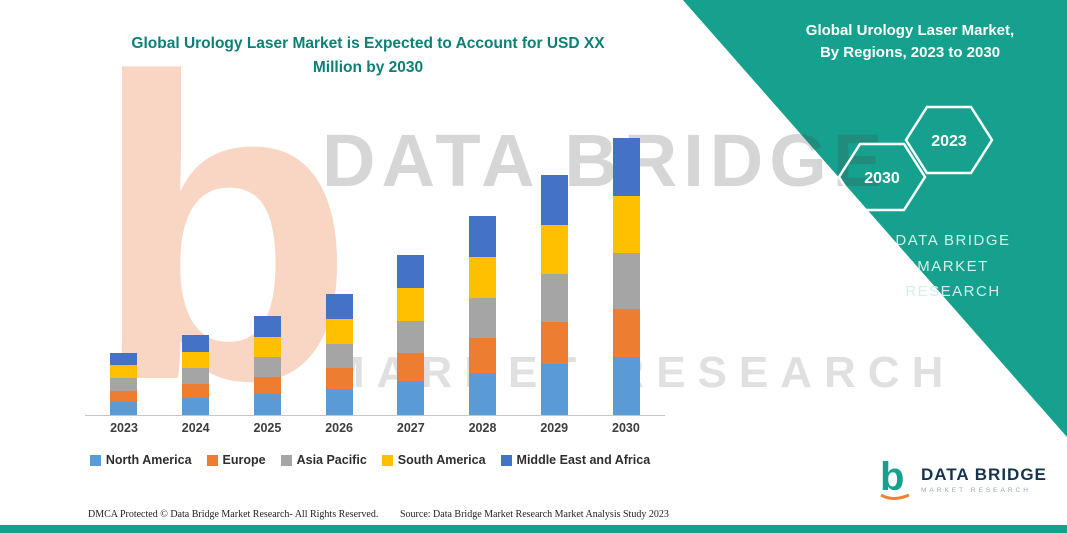 This screenshot has width=1067, height=533. Describe the element at coordinates (554, 428) in the screenshot. I see `x-axis-label: 2029` at that location.